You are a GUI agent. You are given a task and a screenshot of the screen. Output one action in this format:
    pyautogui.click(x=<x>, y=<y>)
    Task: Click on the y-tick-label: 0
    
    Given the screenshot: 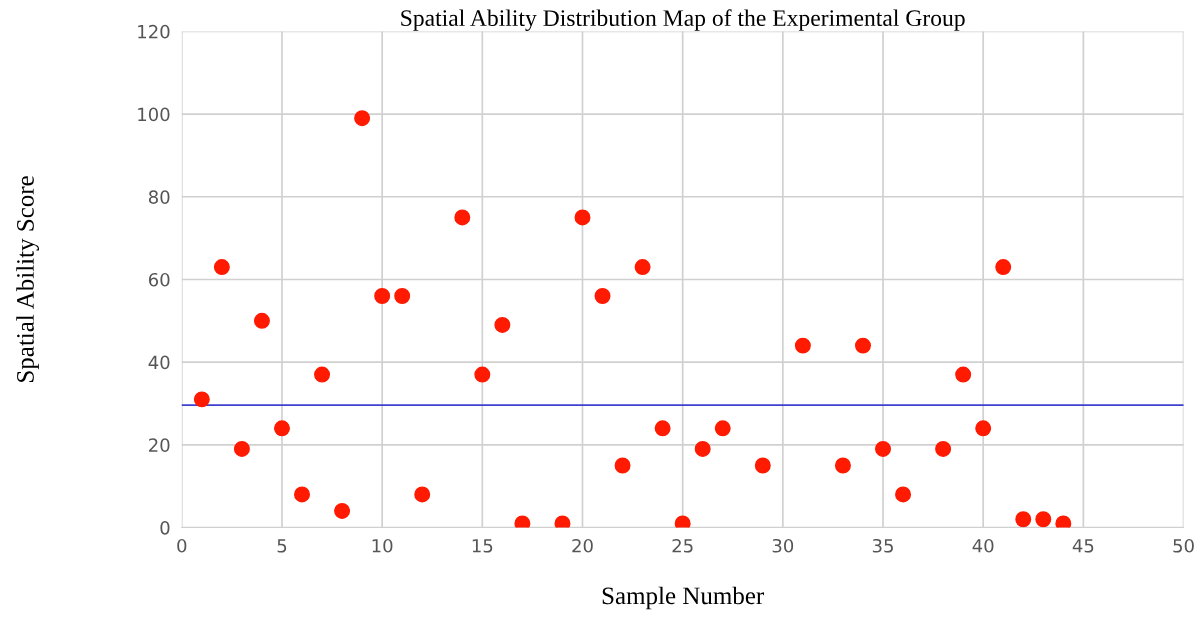 What is the action you would take?
    pyautogui.click(x=165, y=527)
    